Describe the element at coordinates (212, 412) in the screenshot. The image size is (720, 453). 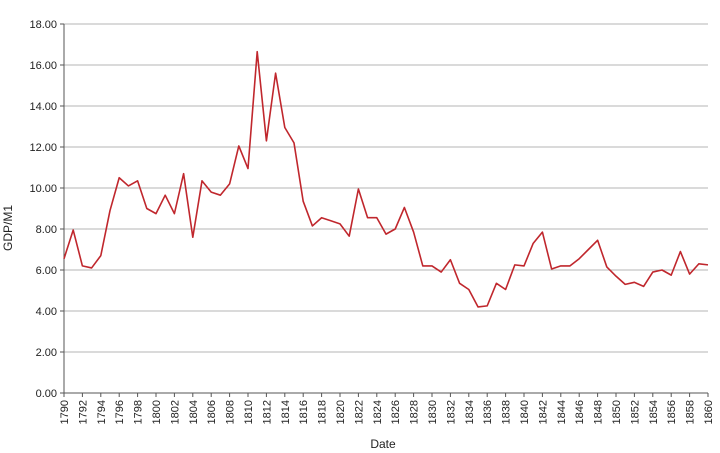
I see `x-tick-label: 1806` at that location.